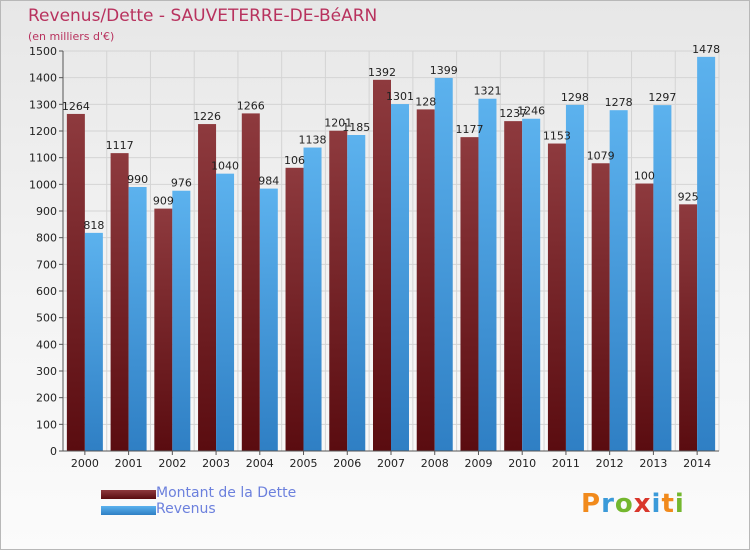 This screenshot has height=550, width=750. What do you see at coordinates (120, 145) in the screenshot?
I see `data-label-dette: 1117` at bounding box center [120, 145].